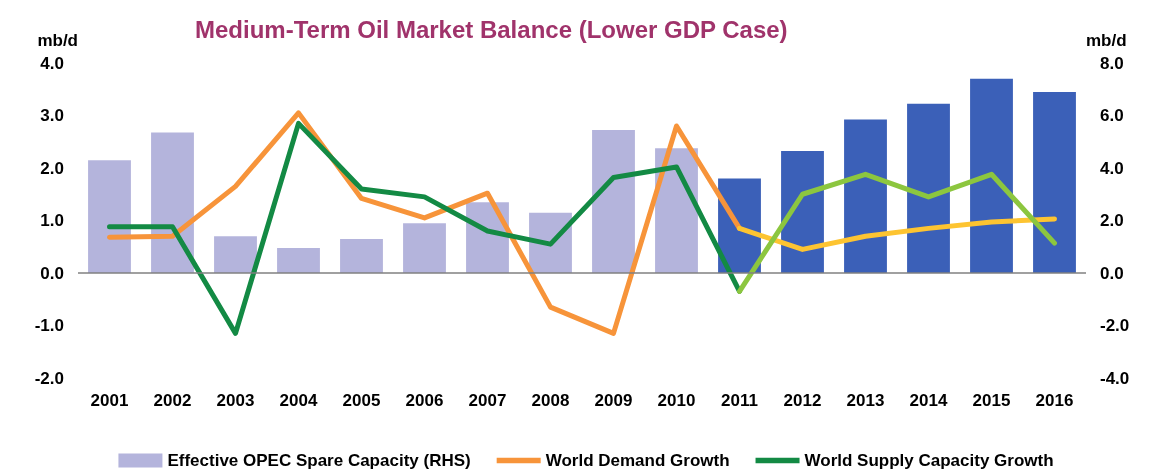 Image resolution: width=1172 pixels, height=476 pixels. What do you see at coordinates (1115, 378) in the screenshot?
I see `y2-tick-label: -4.0` at bounding box center [1115, 378].